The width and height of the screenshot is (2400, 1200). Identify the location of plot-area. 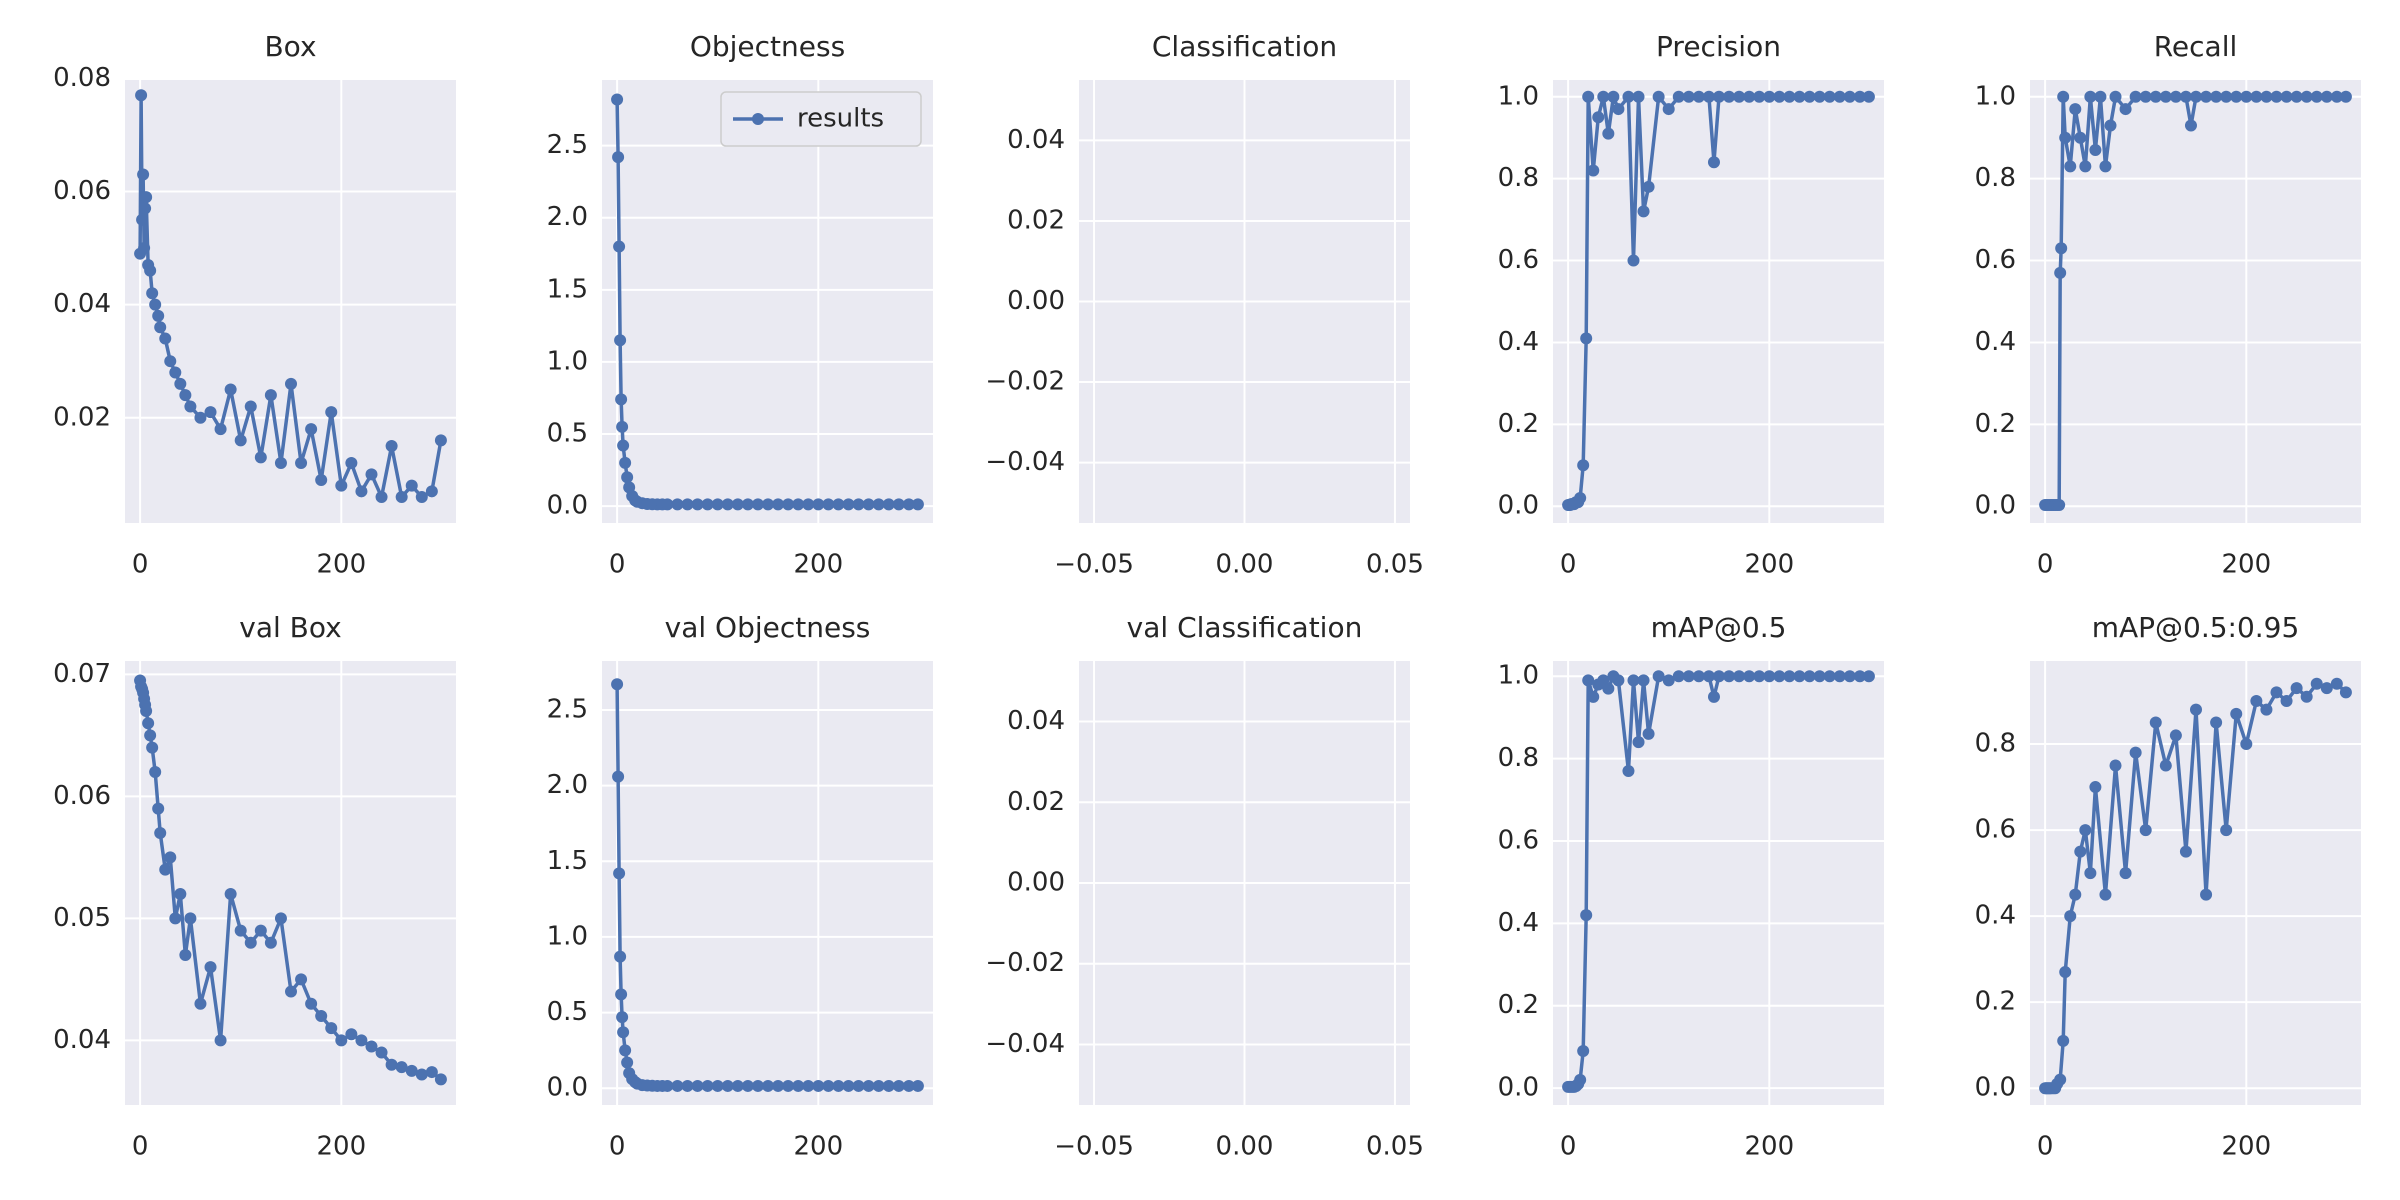
(290, 883).